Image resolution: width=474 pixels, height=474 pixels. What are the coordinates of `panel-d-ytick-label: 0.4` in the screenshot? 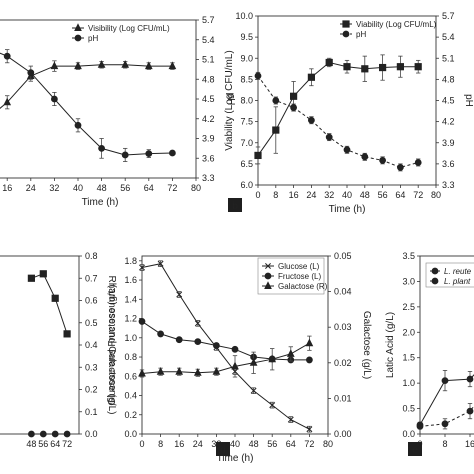 It's located at (130, 396).